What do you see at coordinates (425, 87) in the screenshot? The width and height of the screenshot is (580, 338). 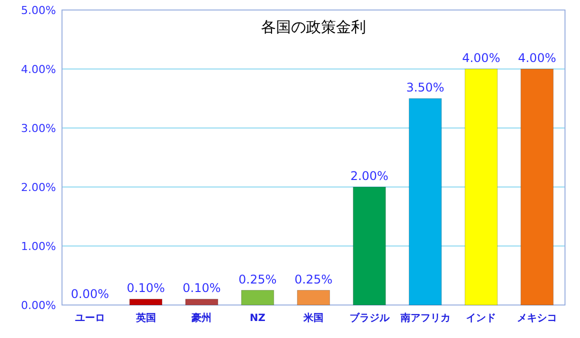 I see `data-label: 3.50%` at bounding box center [425, 87].